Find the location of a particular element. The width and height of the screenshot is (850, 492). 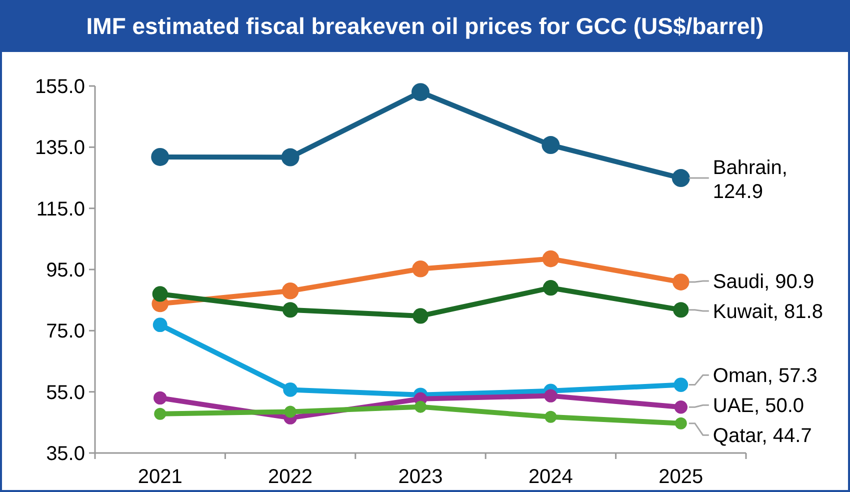

y-tick-label: 95.0 is located at coordinates (65, 271).